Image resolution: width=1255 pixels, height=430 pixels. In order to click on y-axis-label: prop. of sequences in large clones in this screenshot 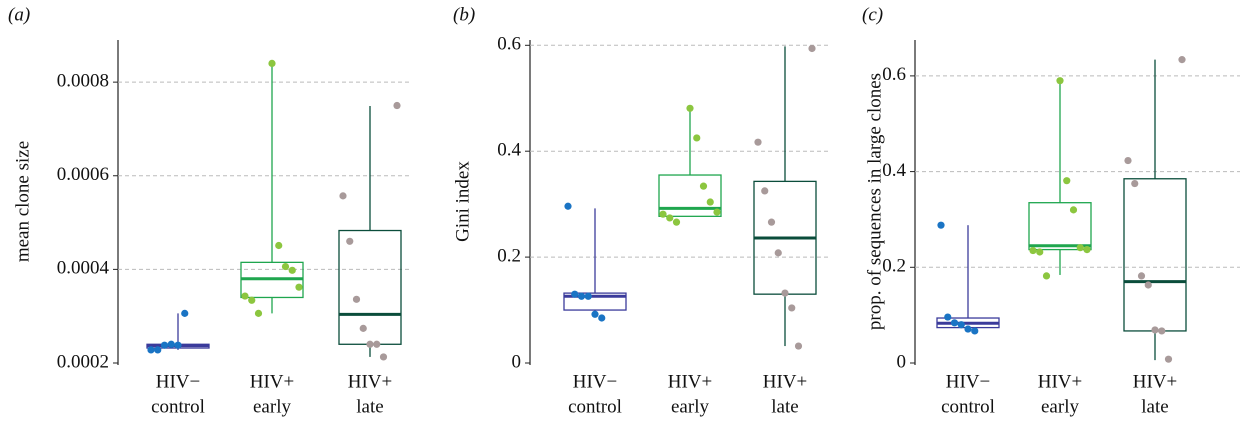, I will do `click(874, 201)`.